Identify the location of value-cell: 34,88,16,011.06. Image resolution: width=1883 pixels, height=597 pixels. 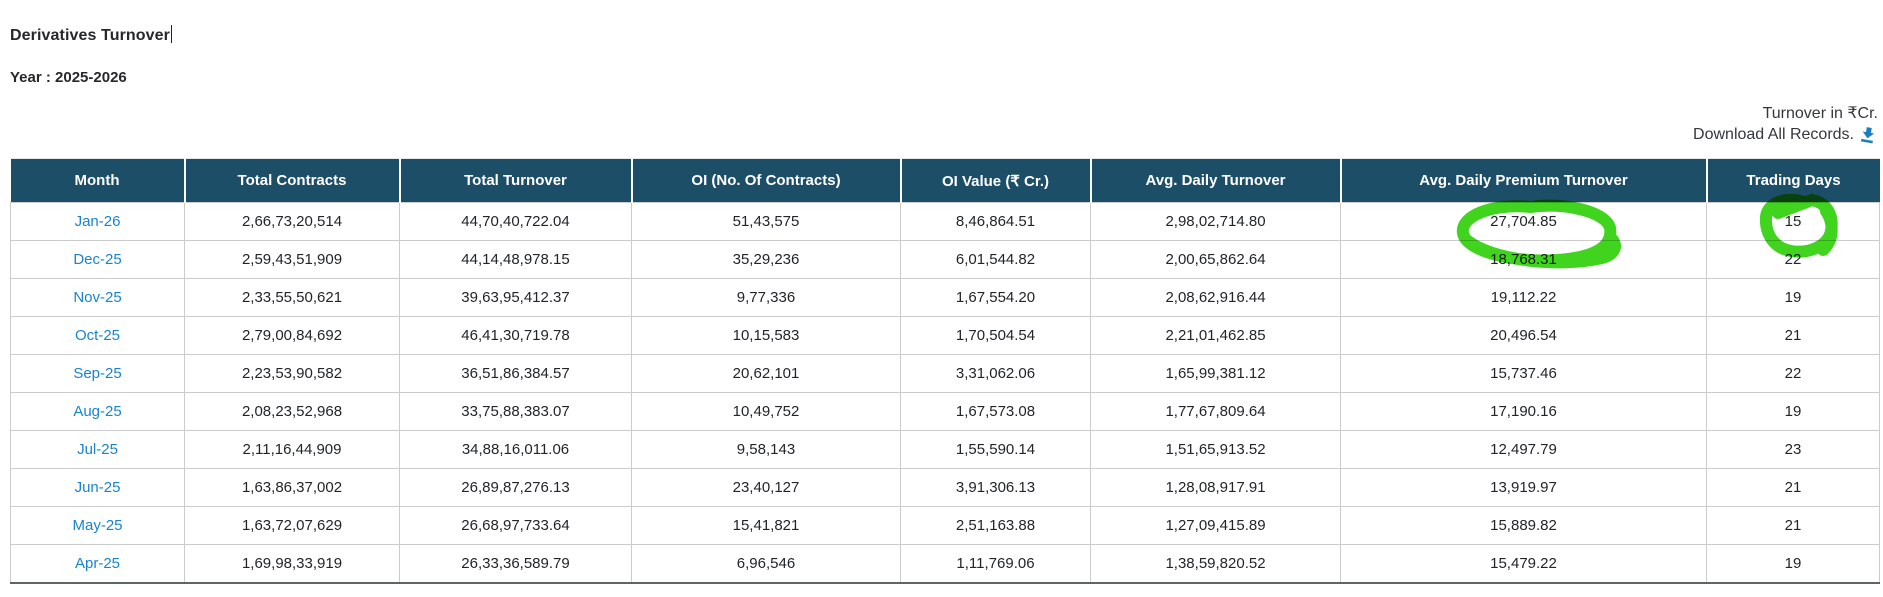
(515, 449).